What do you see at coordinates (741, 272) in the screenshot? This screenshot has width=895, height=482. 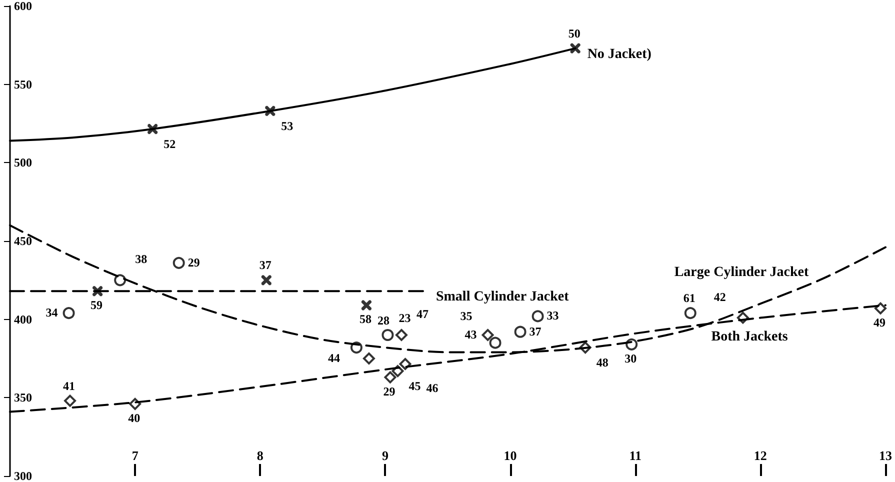 I see `series-label: Large Cylinder Jacket` at bounding box center [741, 272].